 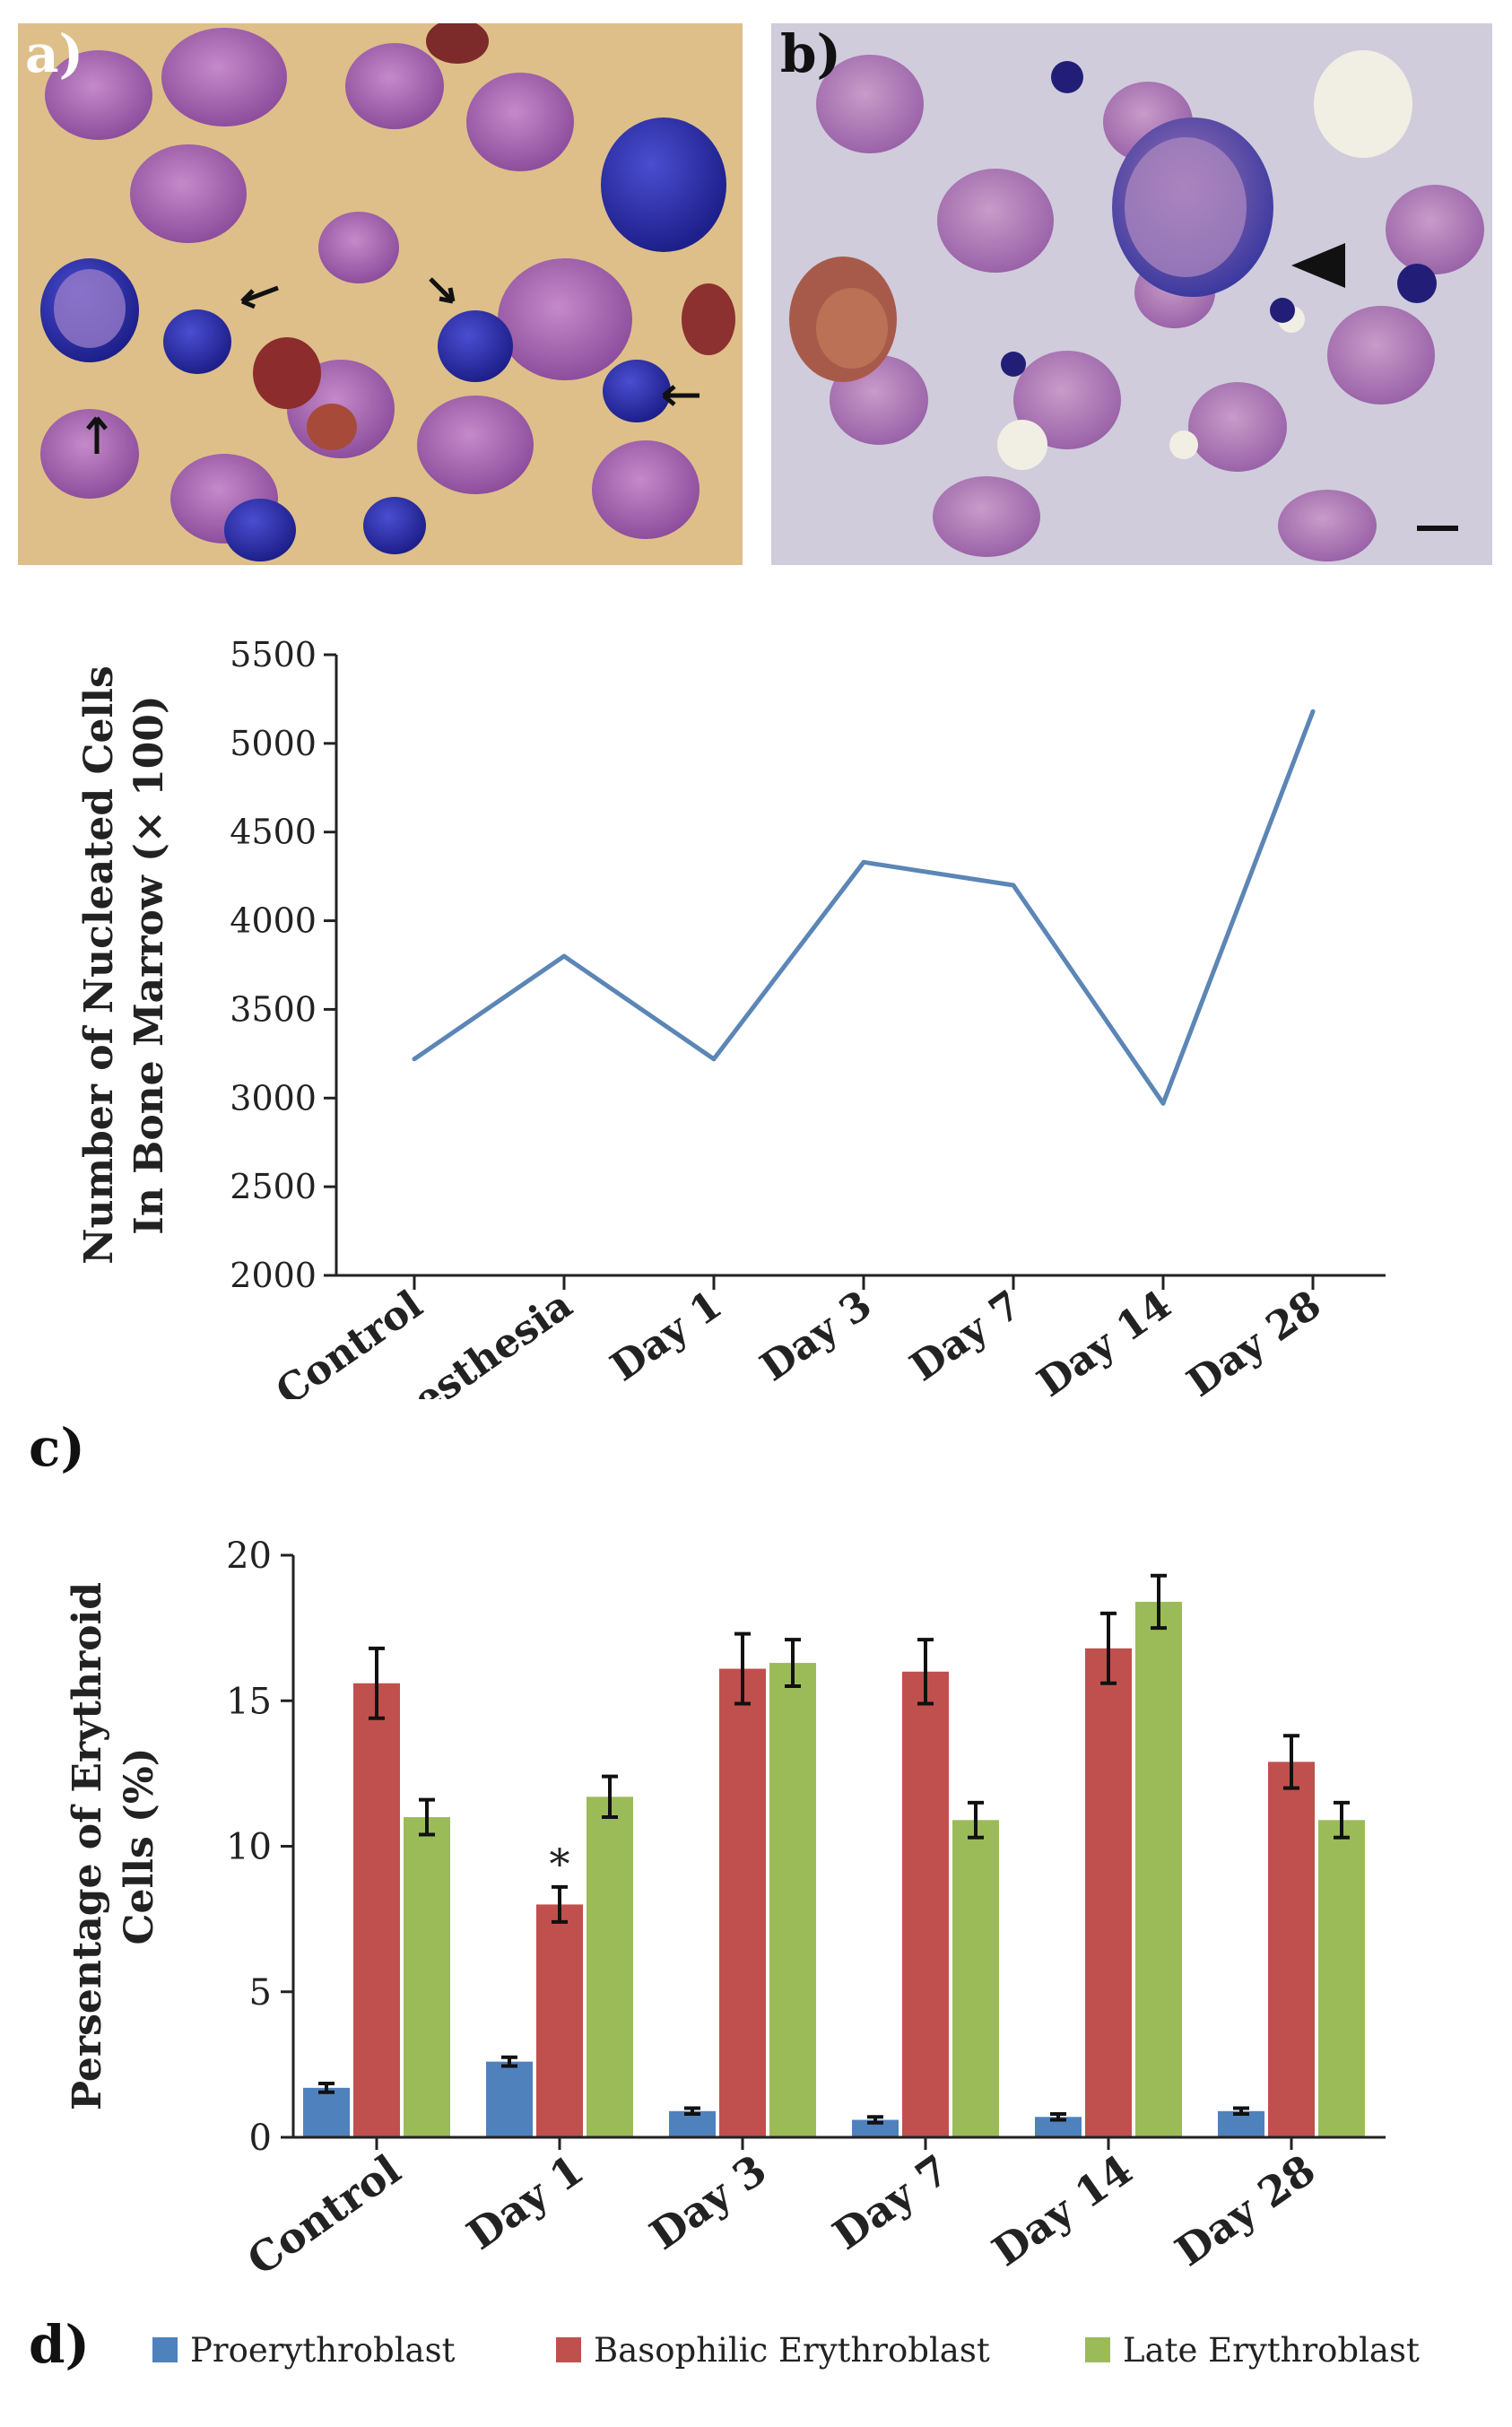 I want to click on x-tick-label-d: Day 3, so click(x=708, y=2202).